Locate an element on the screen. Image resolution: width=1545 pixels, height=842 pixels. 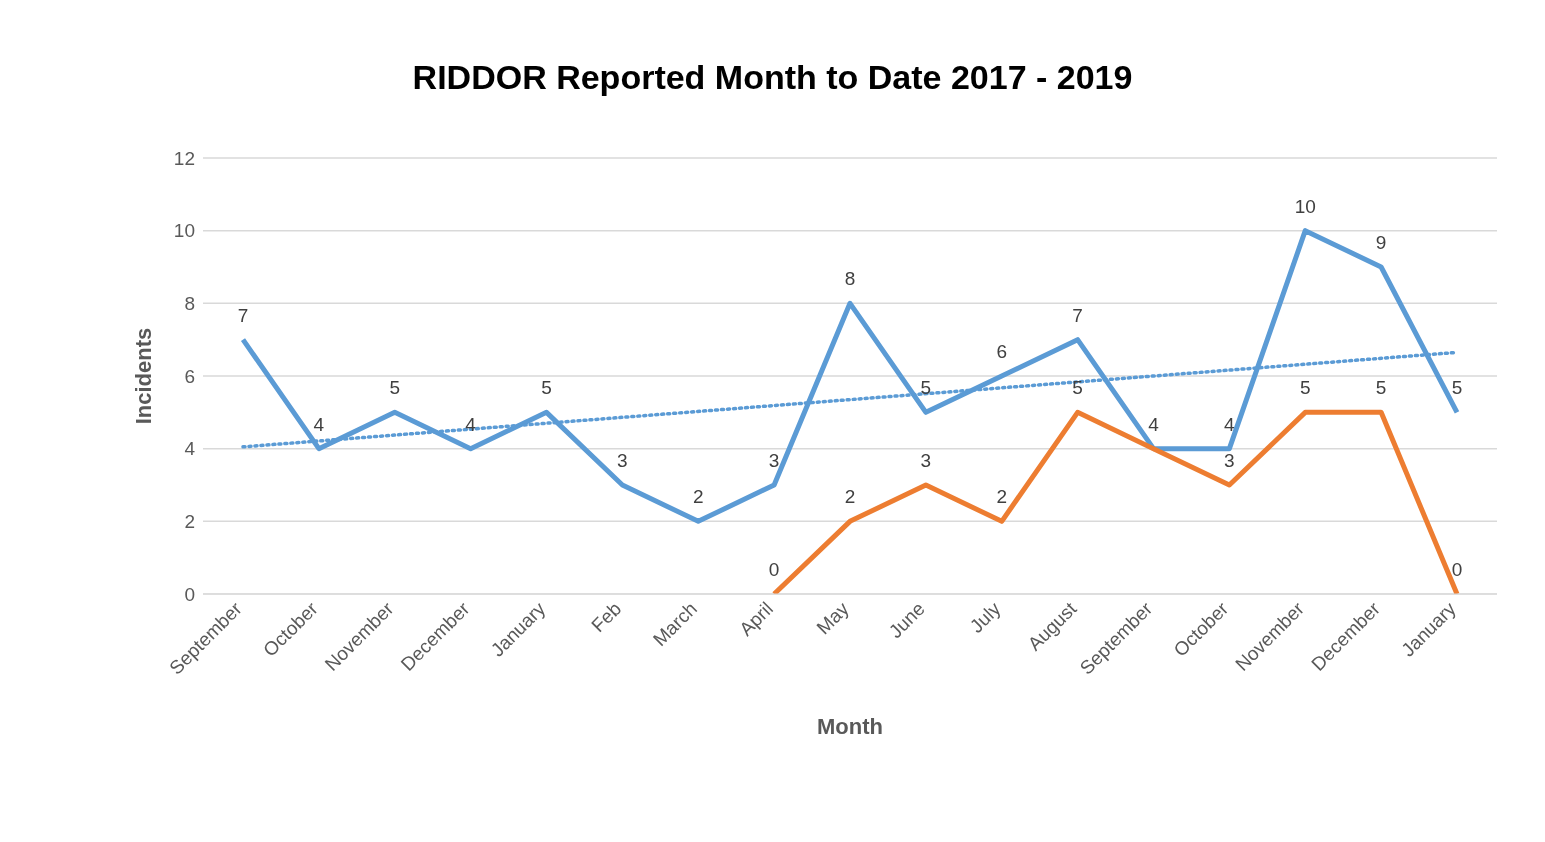
data-label: 10 is located at coordinates (1305, 206).